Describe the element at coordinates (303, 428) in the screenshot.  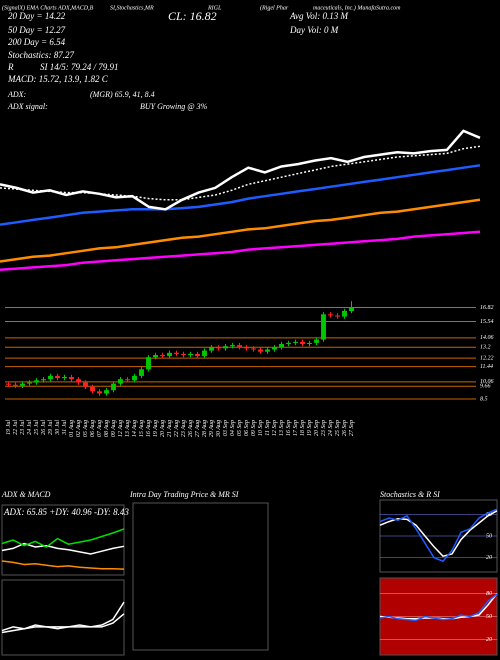
I see `x-tick-label: 18 Sep` at that location.